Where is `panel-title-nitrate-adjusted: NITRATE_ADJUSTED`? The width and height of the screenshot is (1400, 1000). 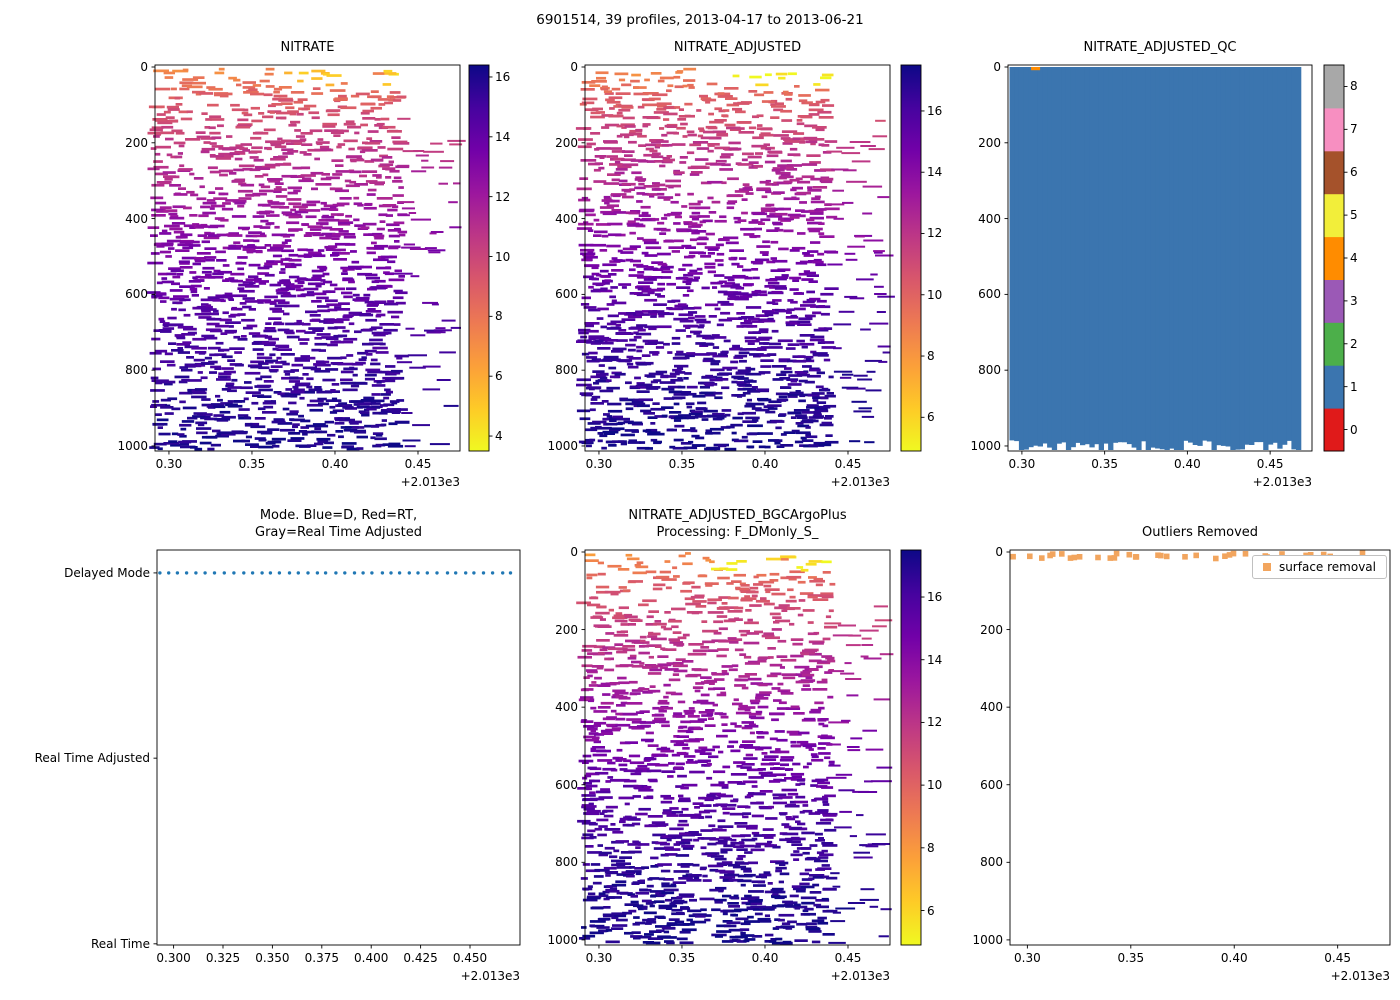
panel-title-nitrate-adjusted: NITRATE_ADJUSTED is located at coordinates (737, 47).